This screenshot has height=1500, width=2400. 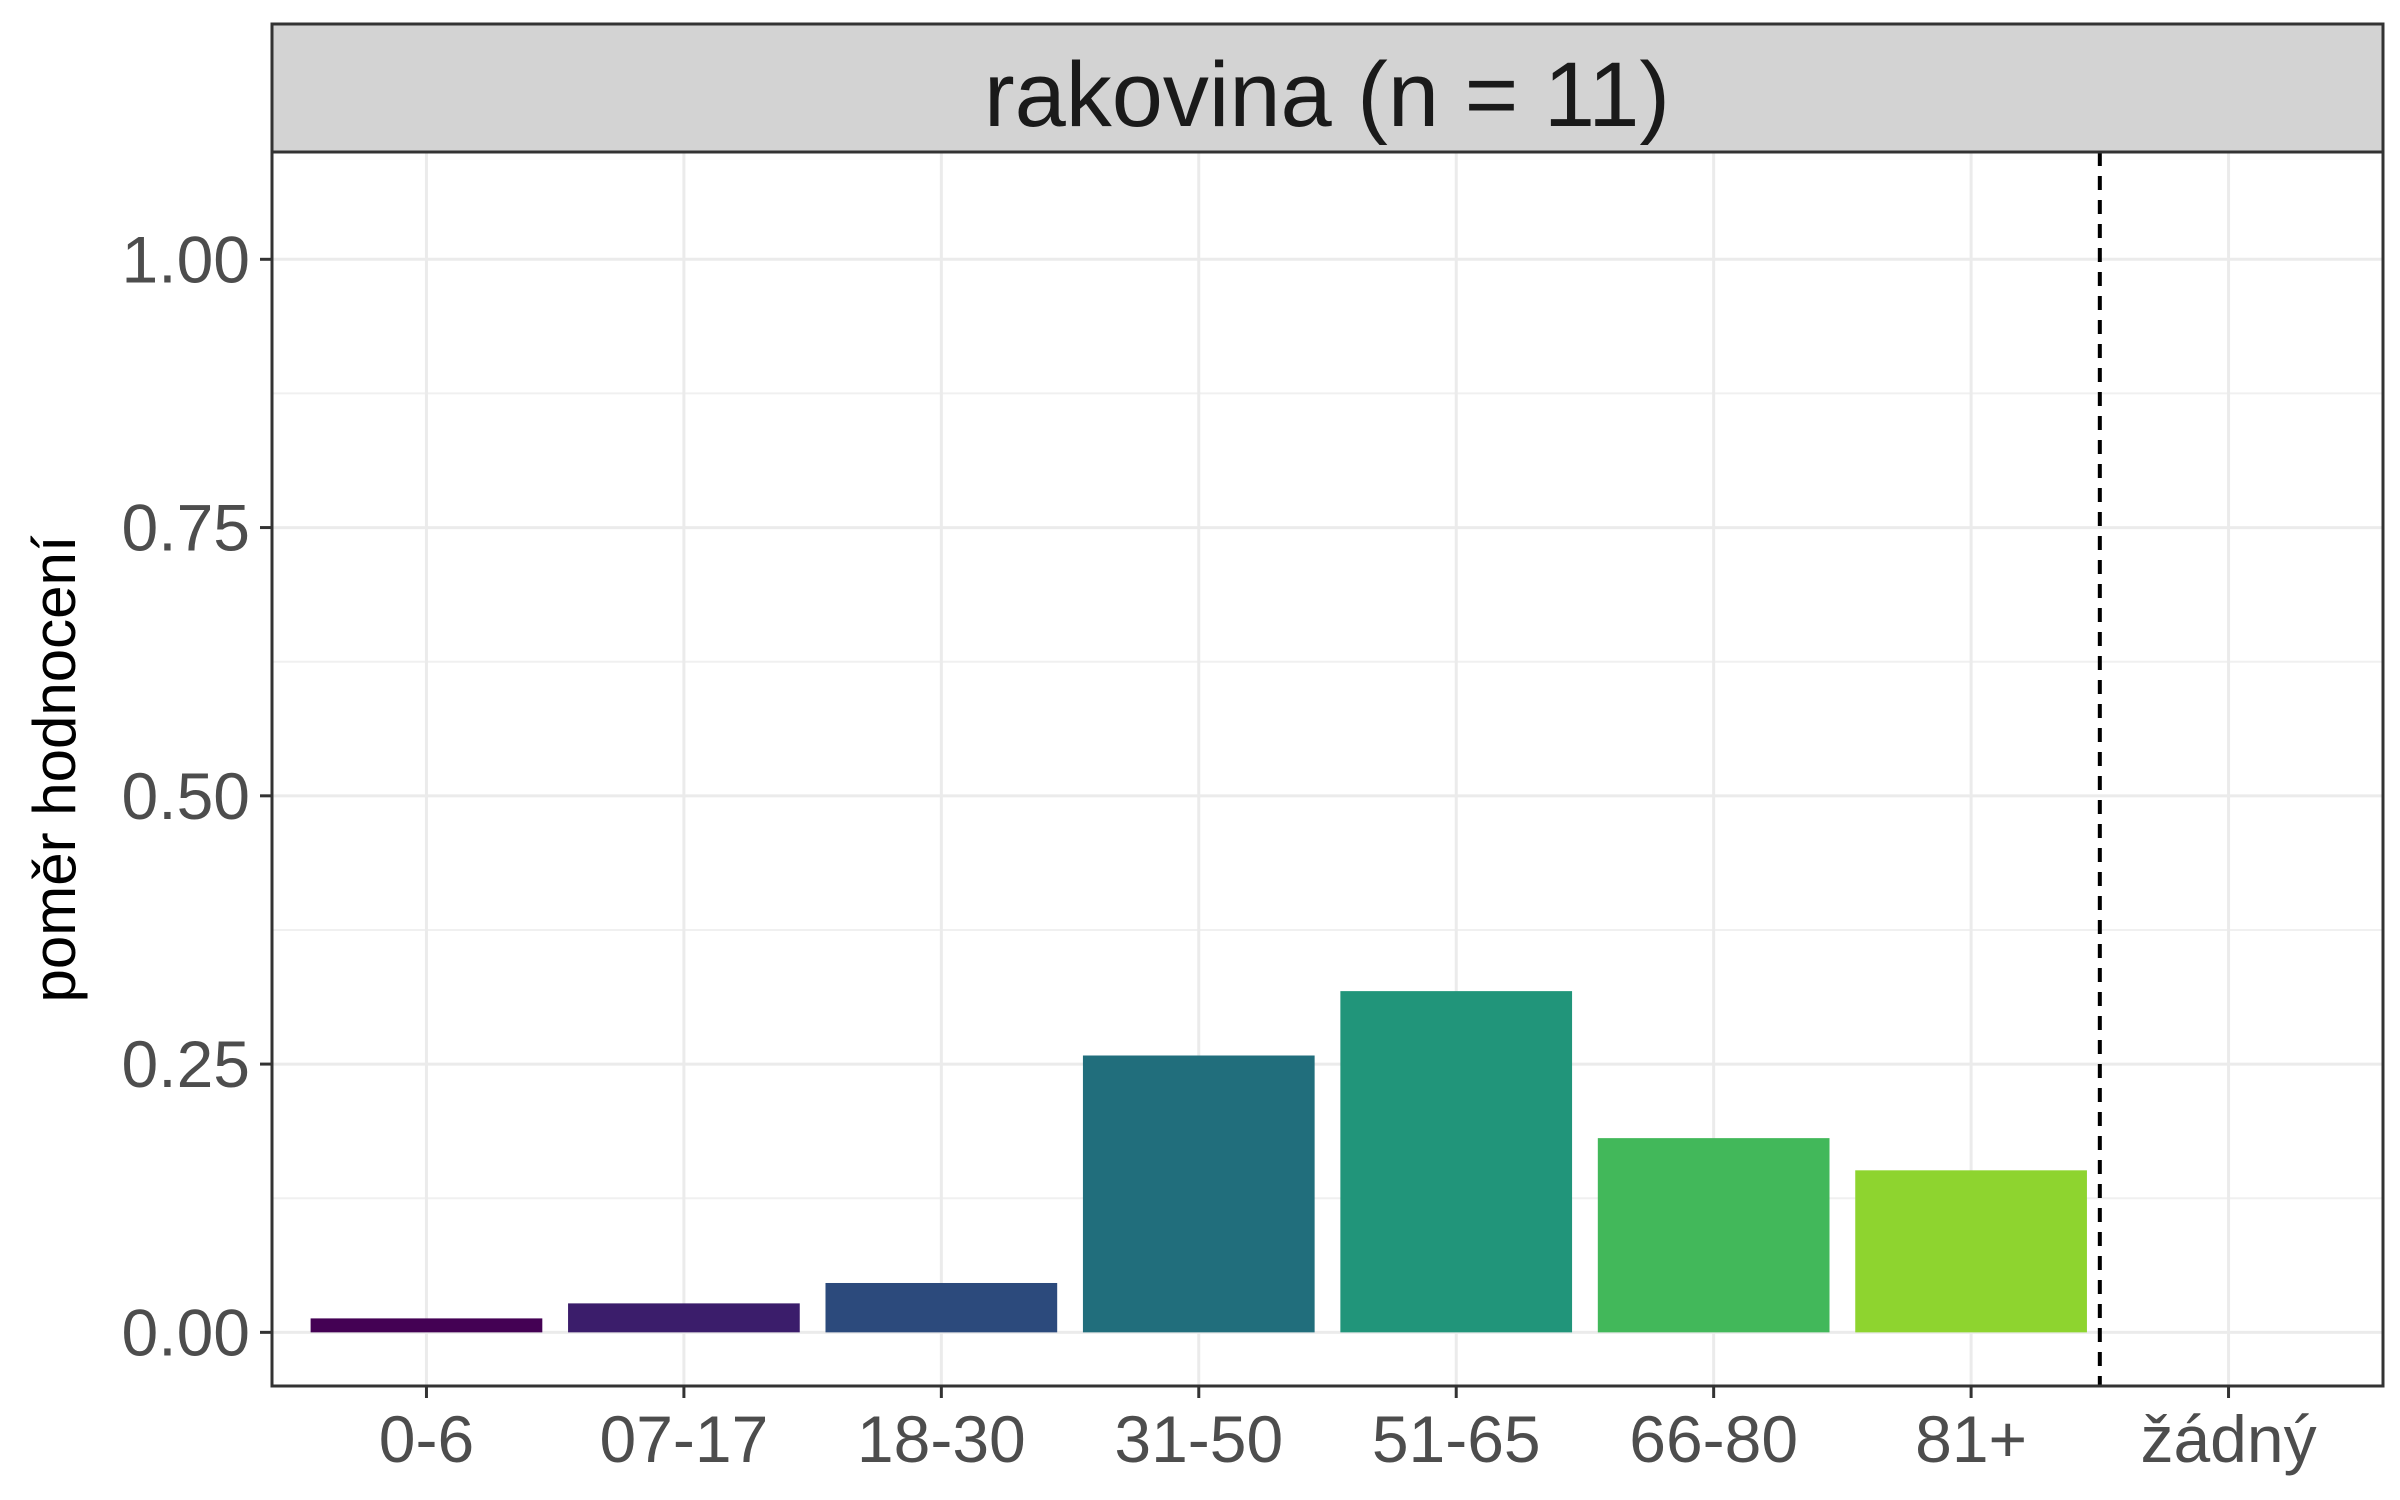 I want to click on y-axis-title: poměr hodnocení, so click(x=54, y=768).